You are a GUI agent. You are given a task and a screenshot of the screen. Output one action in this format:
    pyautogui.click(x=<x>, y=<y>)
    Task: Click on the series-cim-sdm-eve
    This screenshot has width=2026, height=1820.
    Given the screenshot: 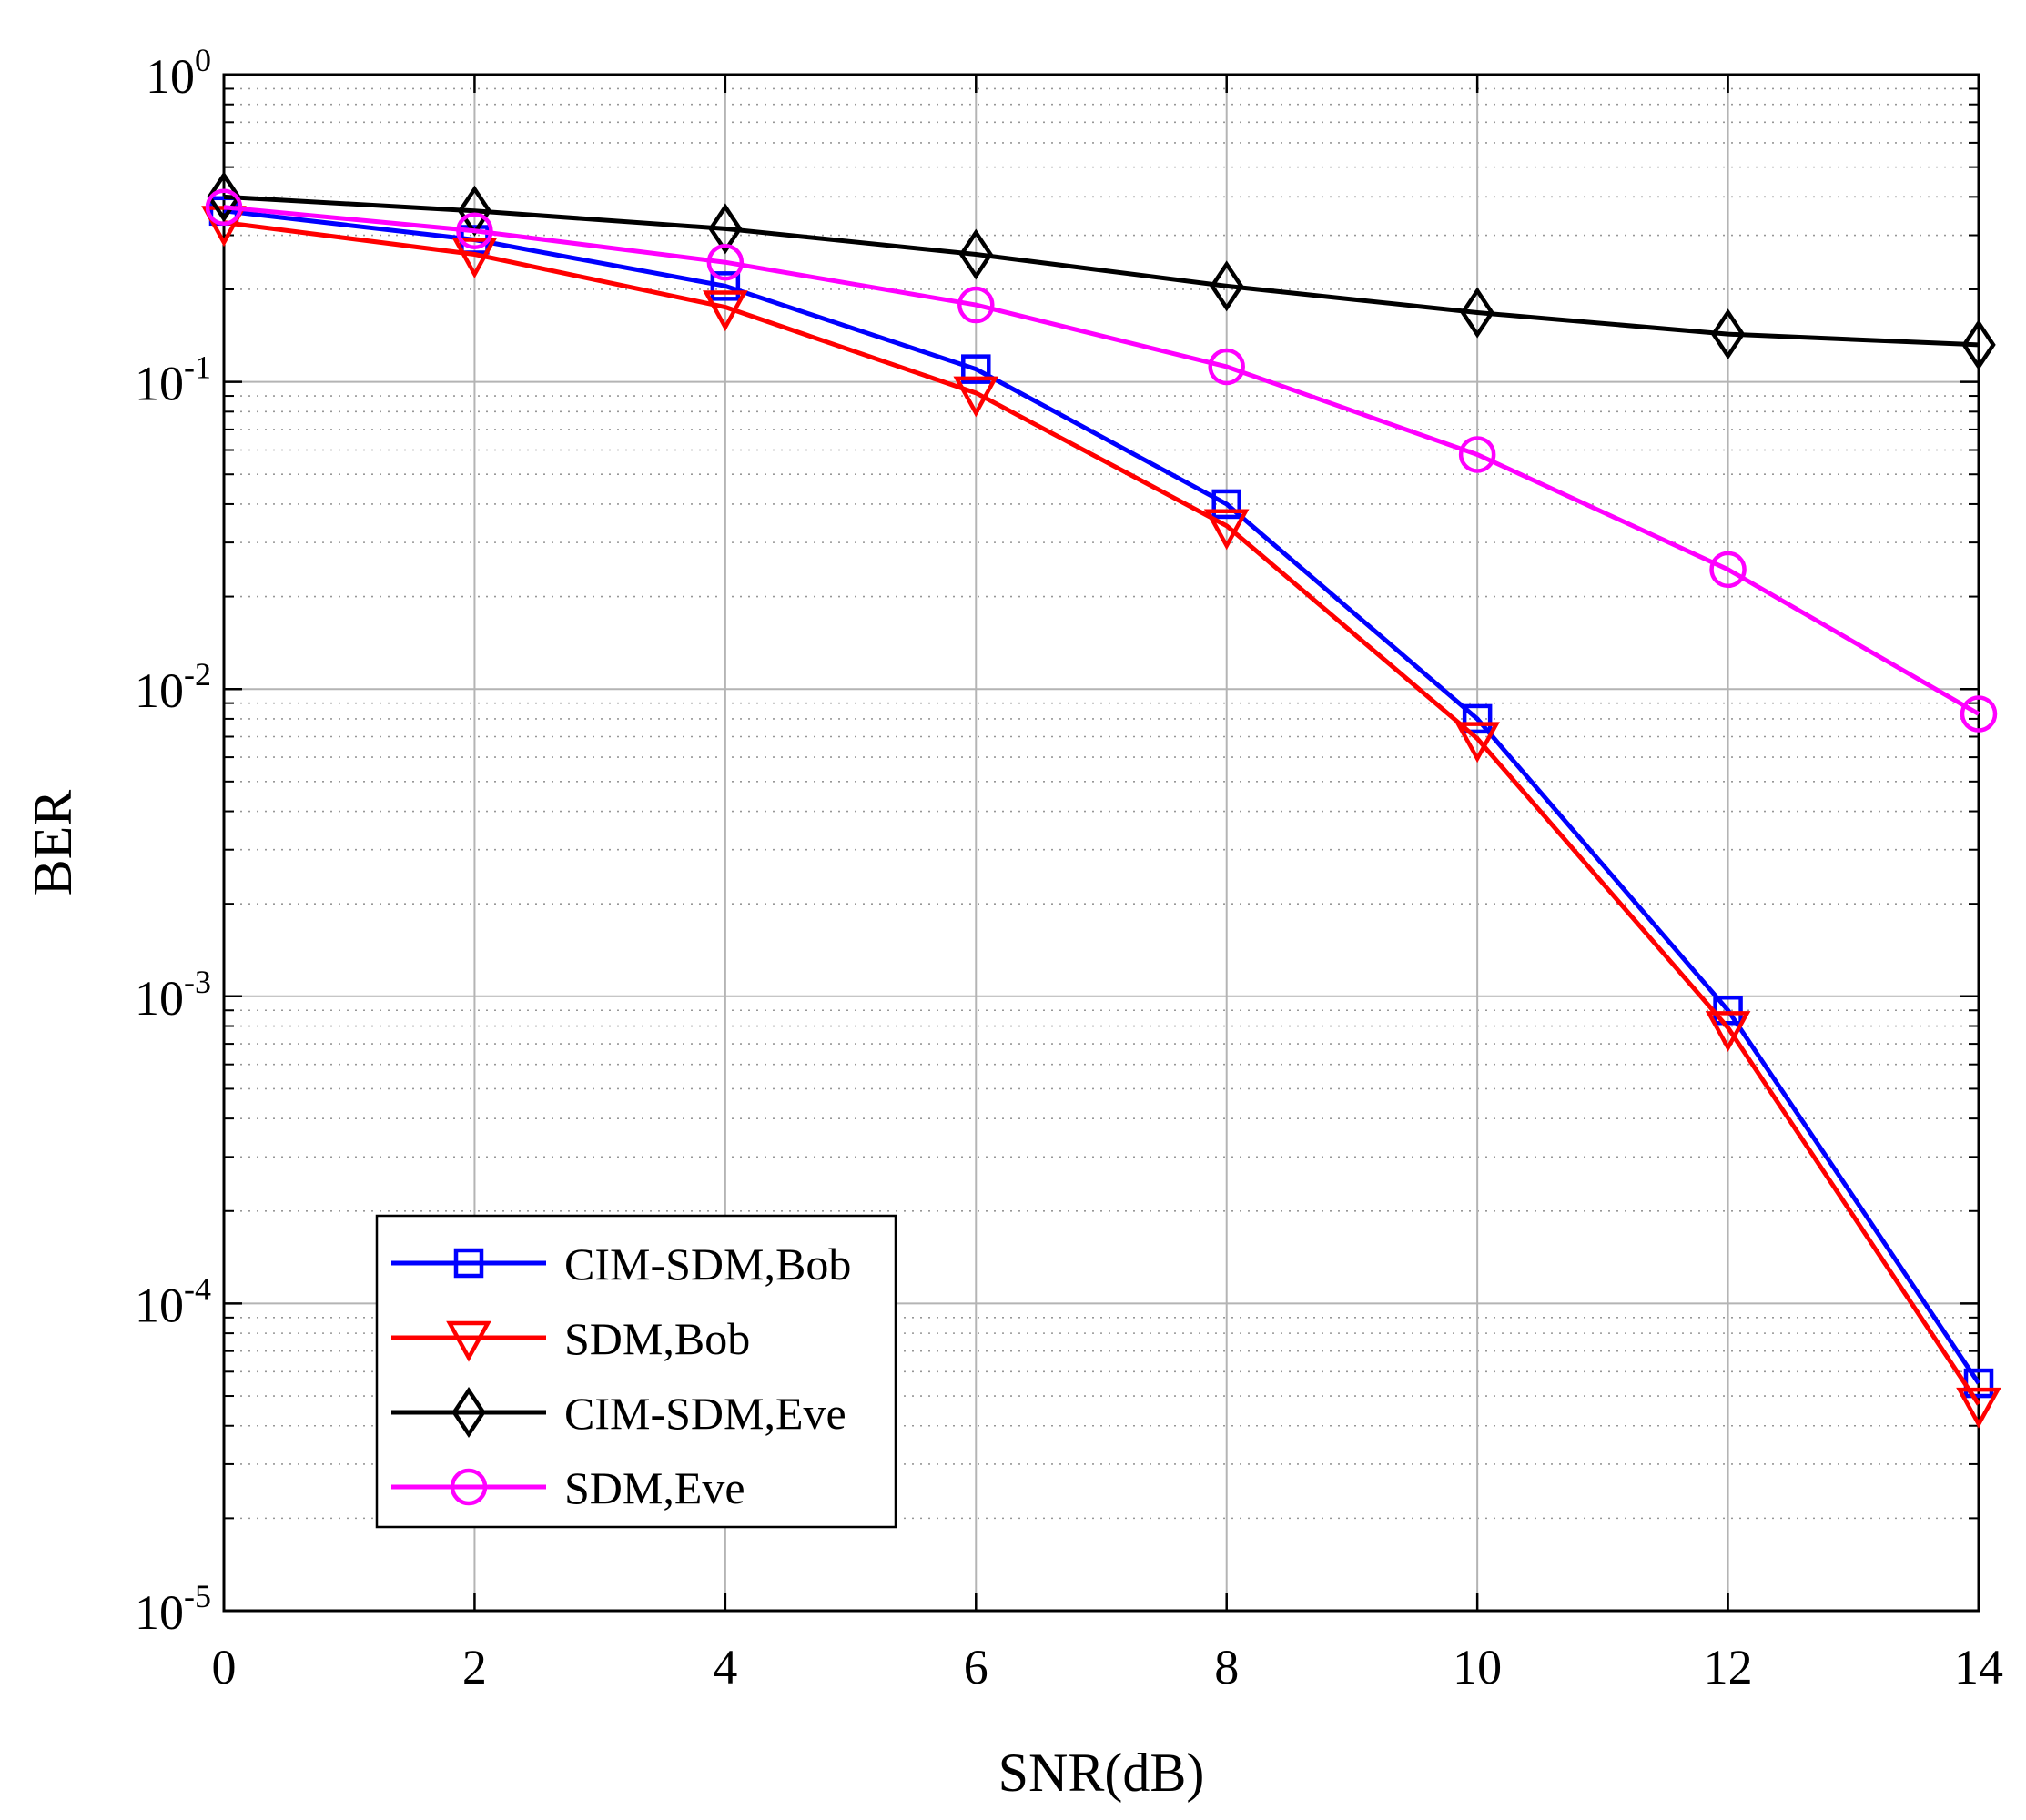 What is the action you would take?
    pyautogui.click(x=1101, y=270)
    